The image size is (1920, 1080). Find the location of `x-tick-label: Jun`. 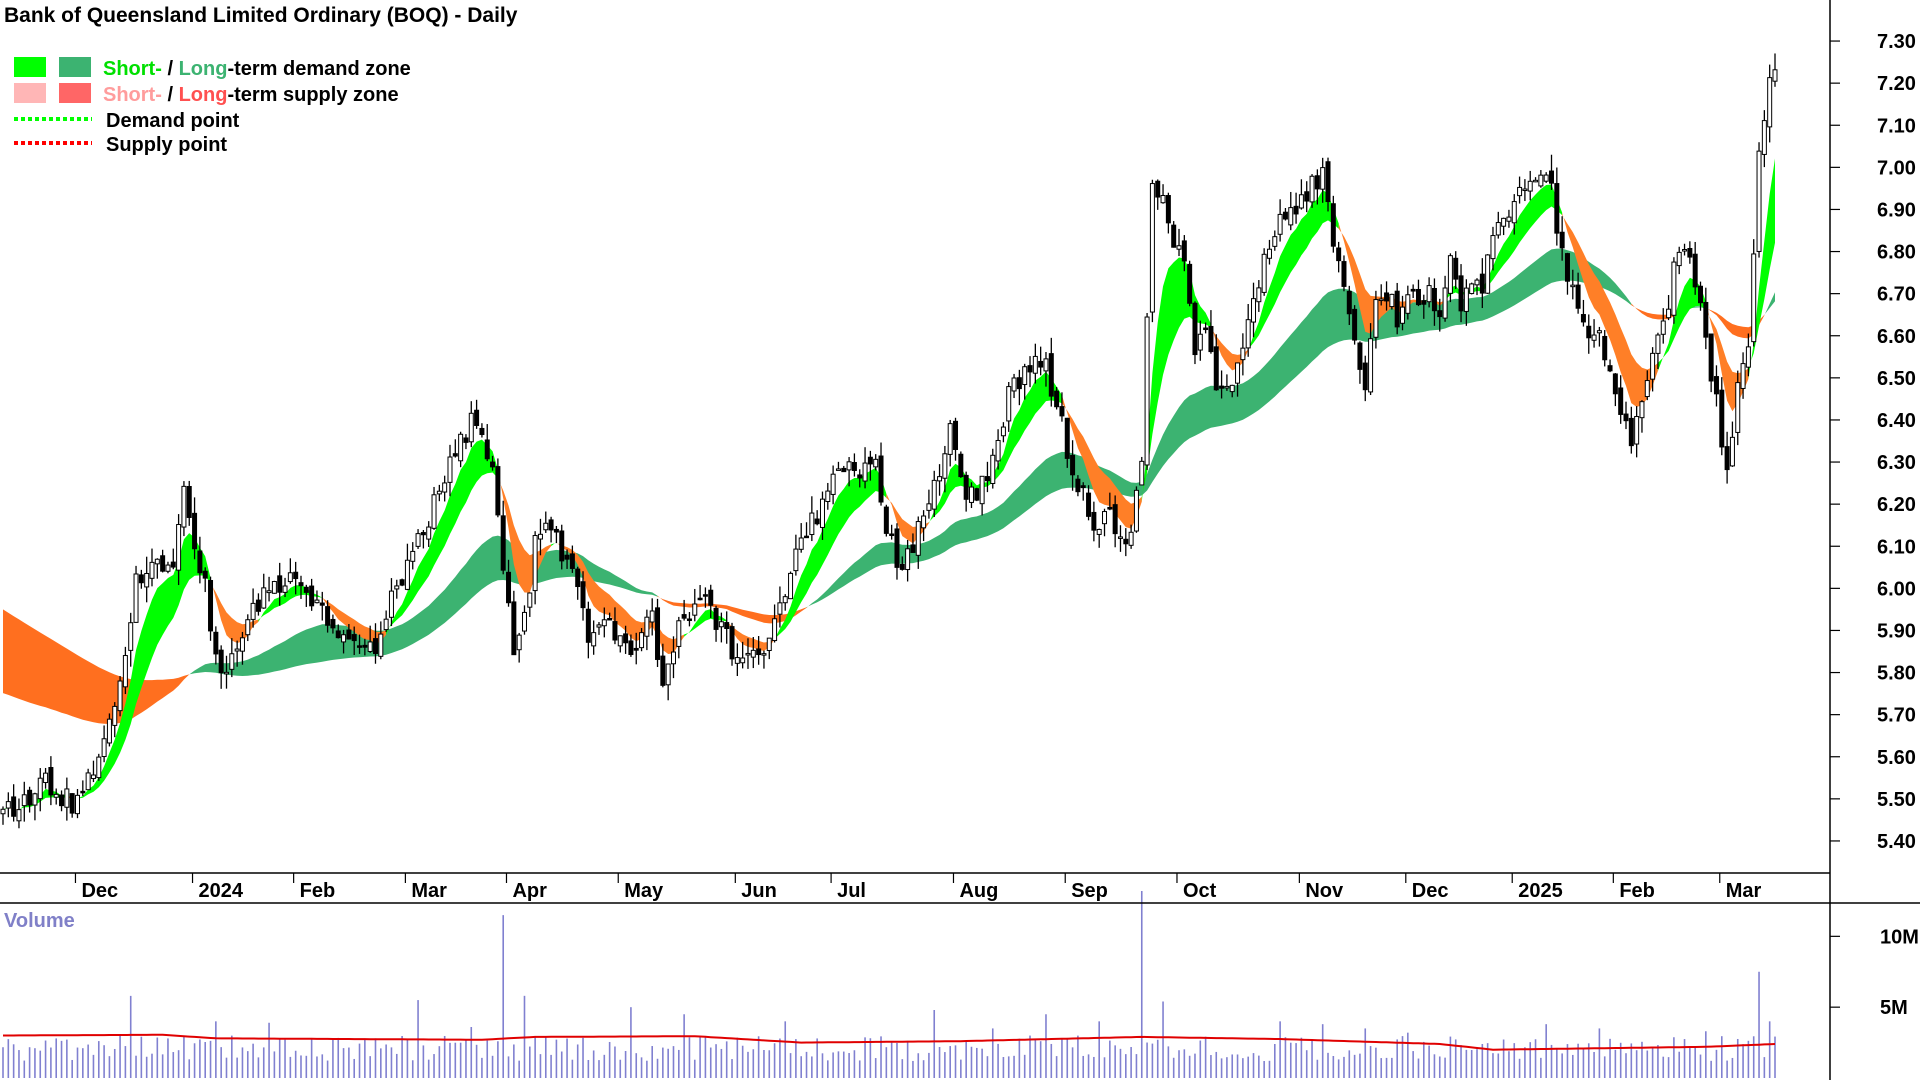

x-tick-label: Jun is located at coordinates (759, 891).